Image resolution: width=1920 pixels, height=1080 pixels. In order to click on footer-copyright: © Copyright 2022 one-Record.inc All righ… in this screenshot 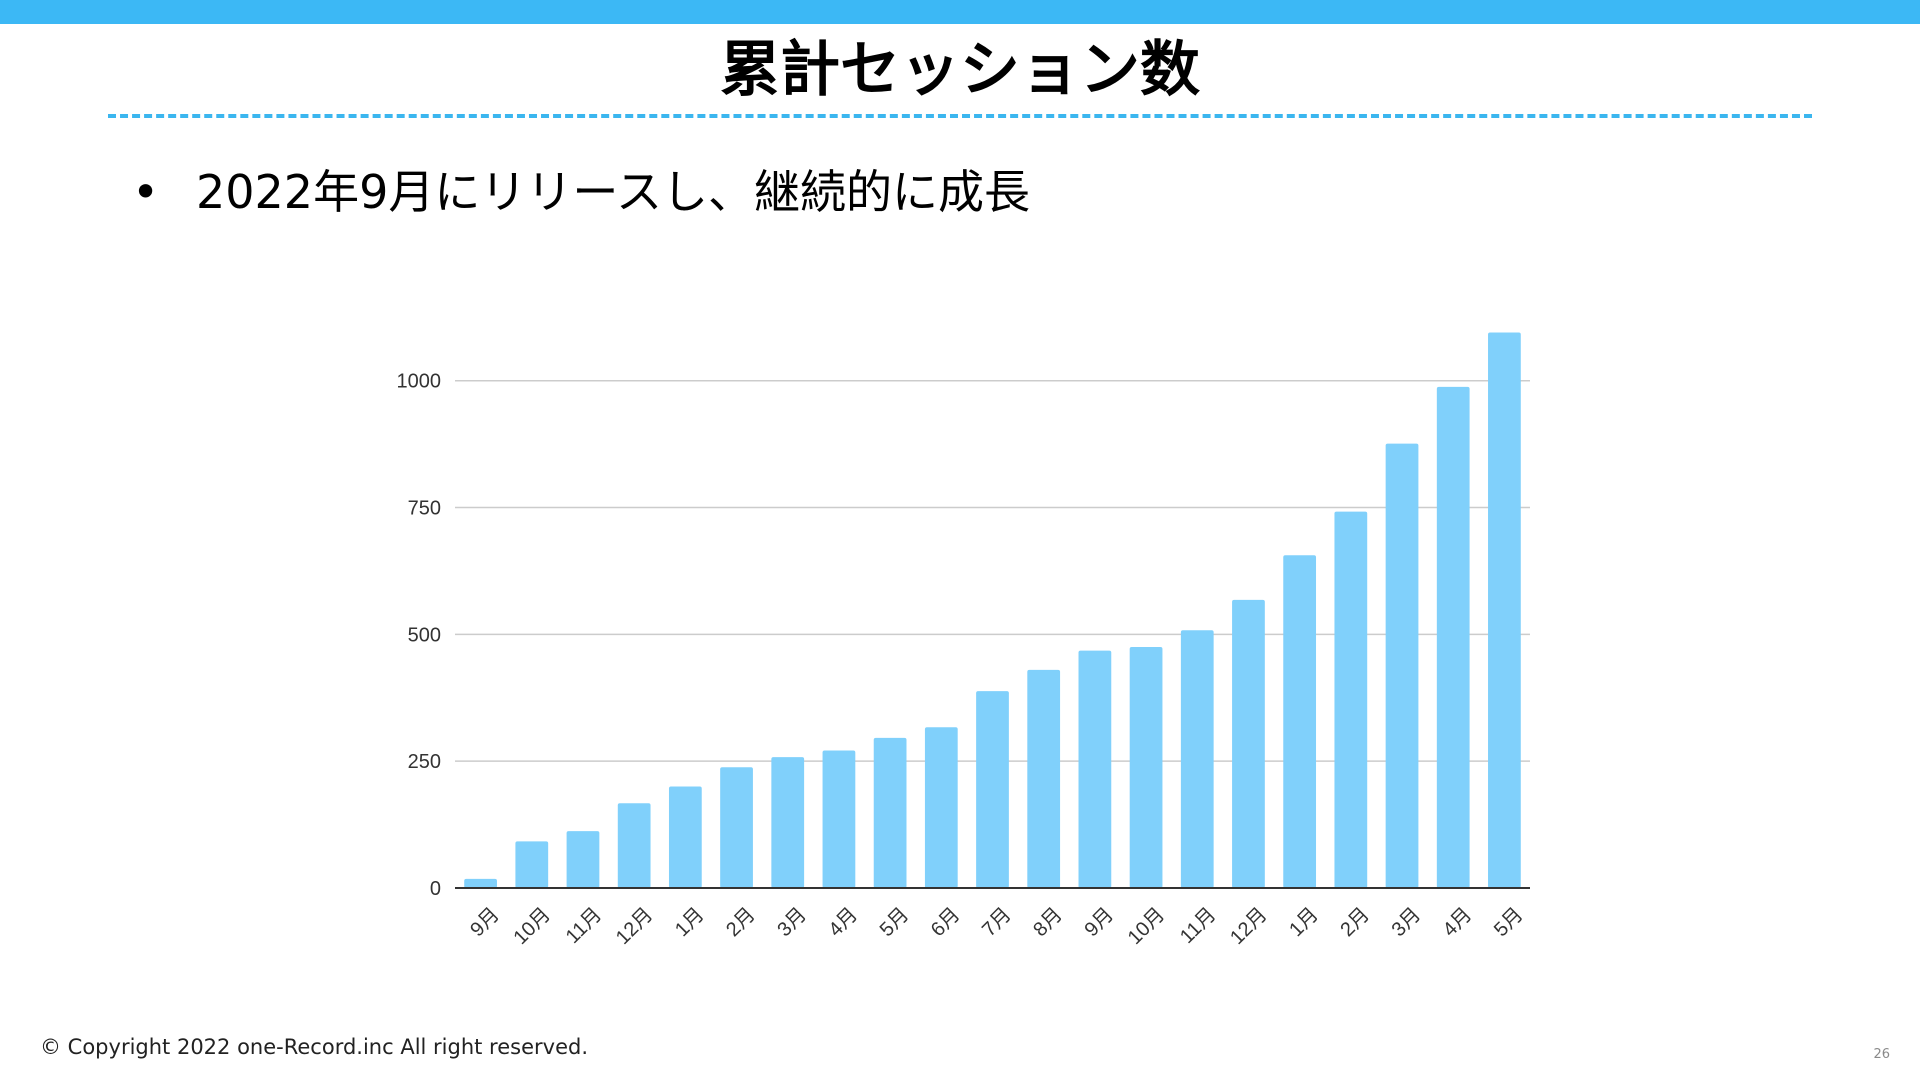, I will do `click(314, 1047)`.